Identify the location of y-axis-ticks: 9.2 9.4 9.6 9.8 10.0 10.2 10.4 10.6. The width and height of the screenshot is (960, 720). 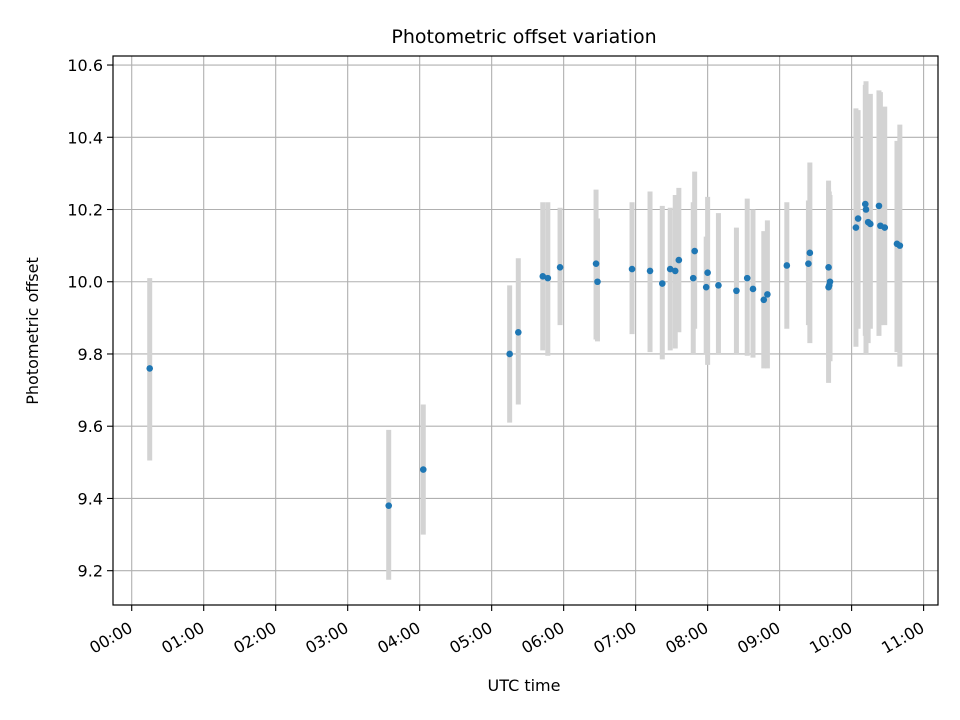
(90, 318).